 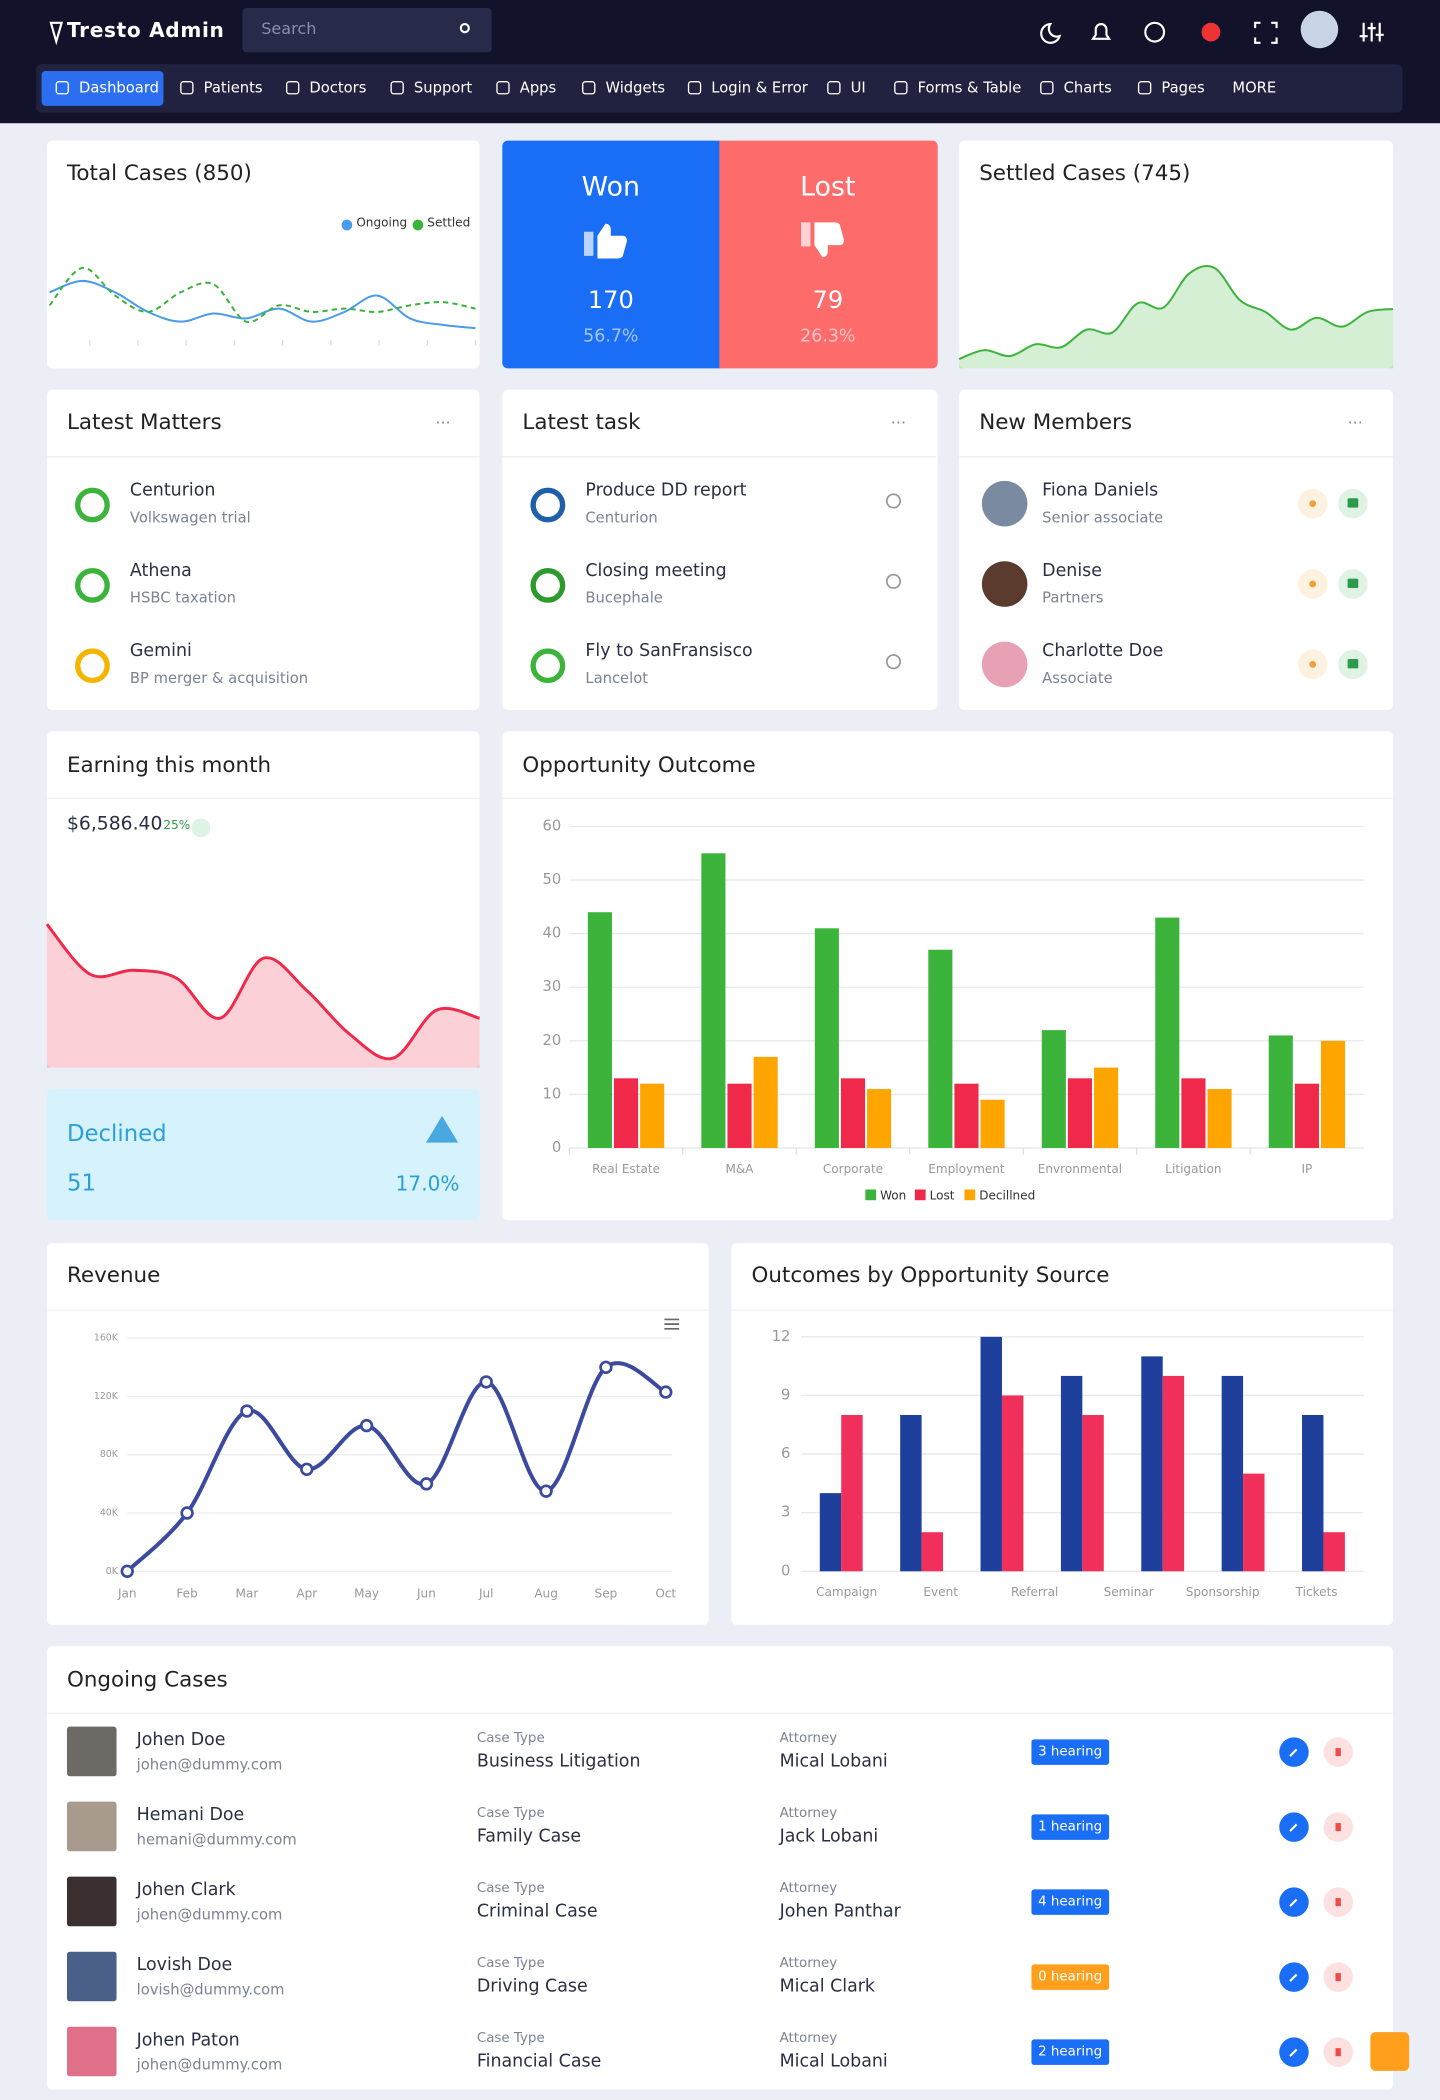 What do you see at coordinates (740, 1169) in the screenshot?
I see `x-tick-label: M&A` at bounding box center [740, 1169].